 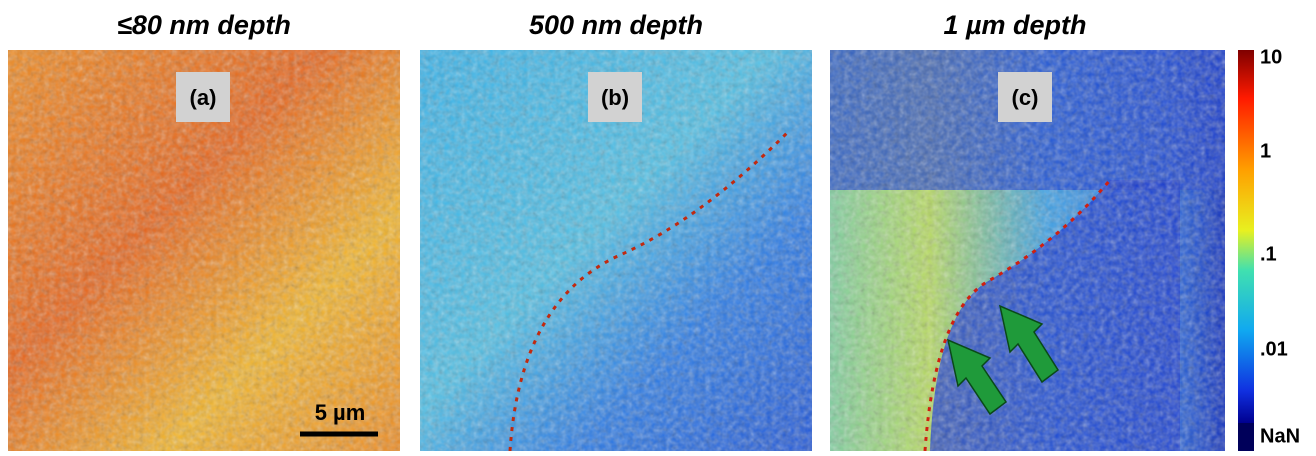 I want to click on boundary, so click(x=1017, y=315).